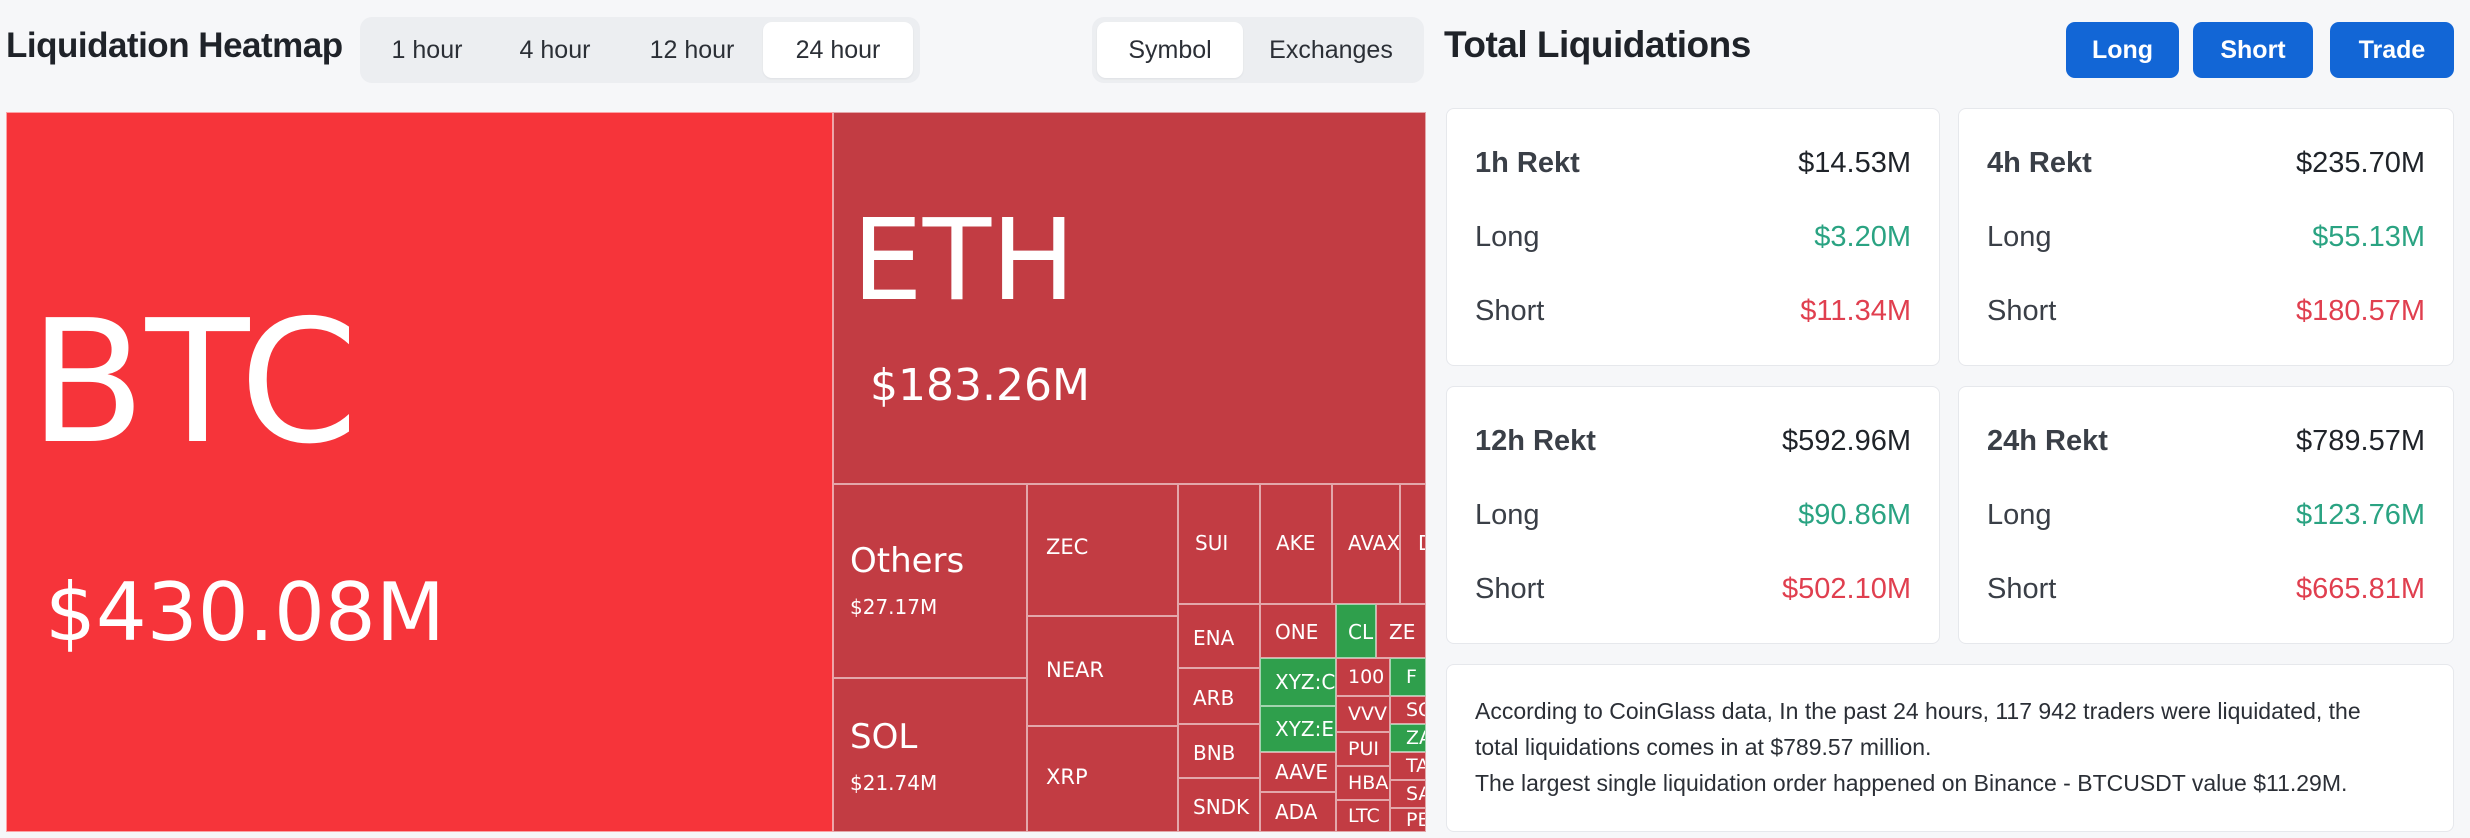  I want to click on treemap-cell-xyz-c: XYZ:C, so click(1298, 682).